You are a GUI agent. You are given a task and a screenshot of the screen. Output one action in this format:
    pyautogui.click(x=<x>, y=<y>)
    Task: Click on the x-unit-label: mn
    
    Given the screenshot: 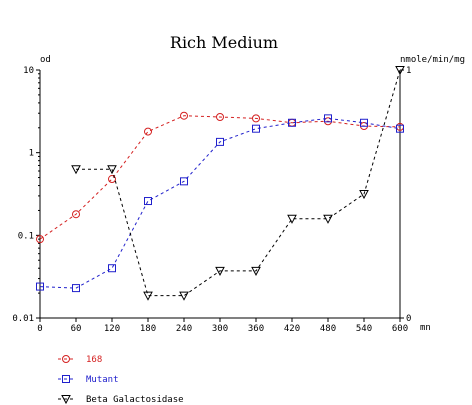 What is the action you would take?
    pyautogui.click(x=425, y=328)
    